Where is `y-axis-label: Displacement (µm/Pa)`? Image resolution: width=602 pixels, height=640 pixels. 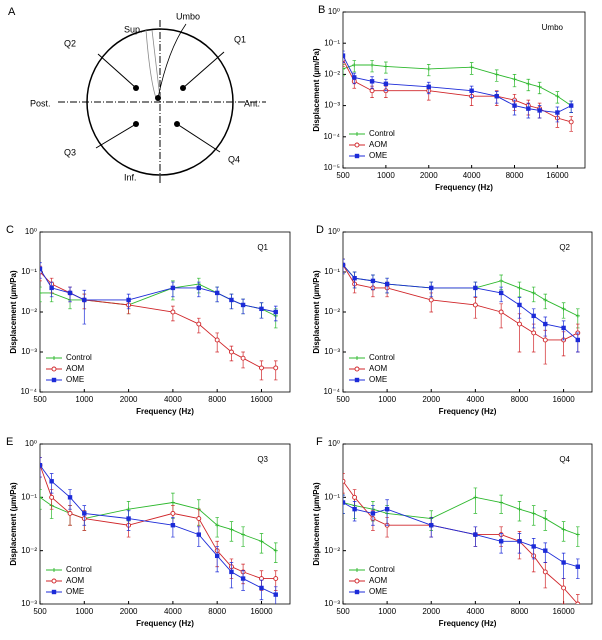
y-axis-label: Displacement (µm/Pa) is located at coordinates (13, 524).